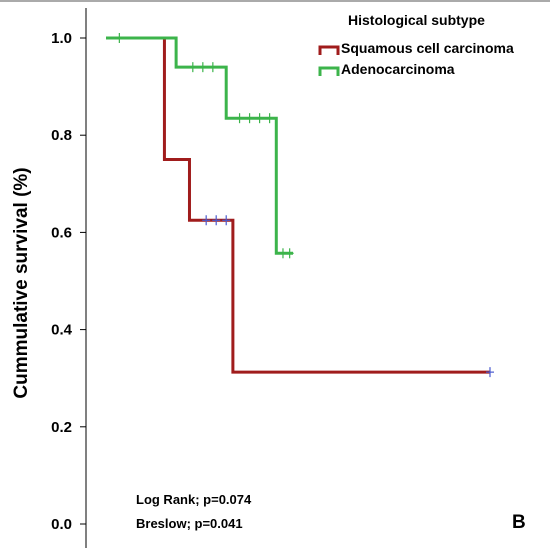 Image resolution: width=550 pixels, height=548 pixels. What do you see at coordinates (416, 58) in the screenshot?
I see `legend-entries: Squamous cell carcinoma Adenocarcinoma` at bounding box center [416, 58].